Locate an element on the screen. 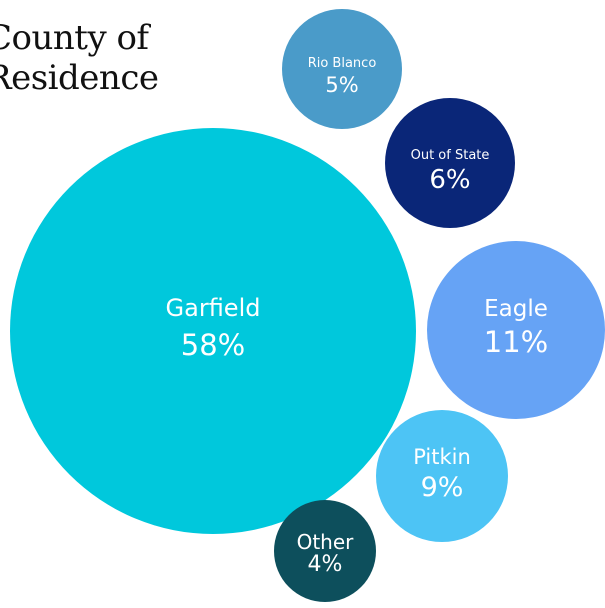 This screenshot has height=608, width=605. bubble-circle-other is located at coordinates (325, 551).